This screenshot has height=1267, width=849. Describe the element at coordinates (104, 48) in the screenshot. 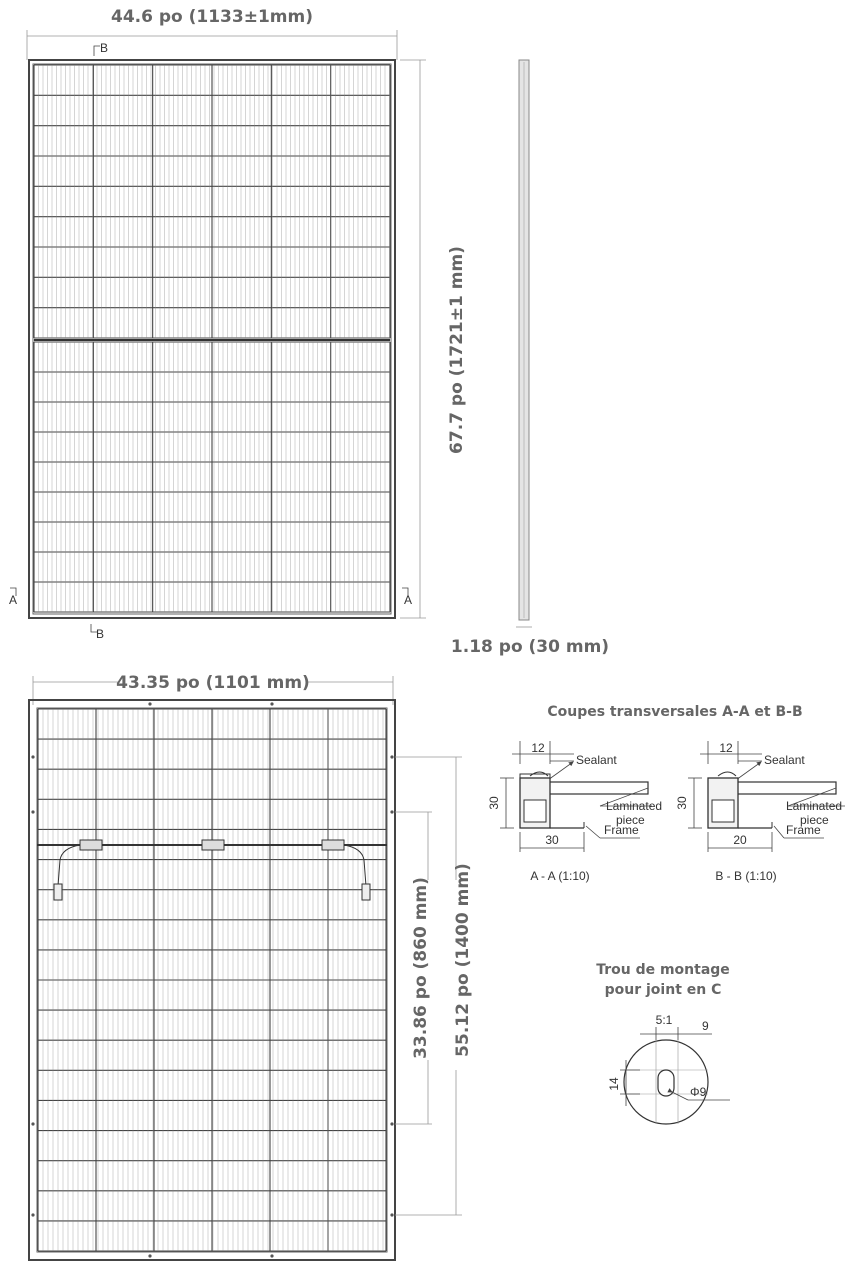

I see `section-b-top-marker: B` at that location.